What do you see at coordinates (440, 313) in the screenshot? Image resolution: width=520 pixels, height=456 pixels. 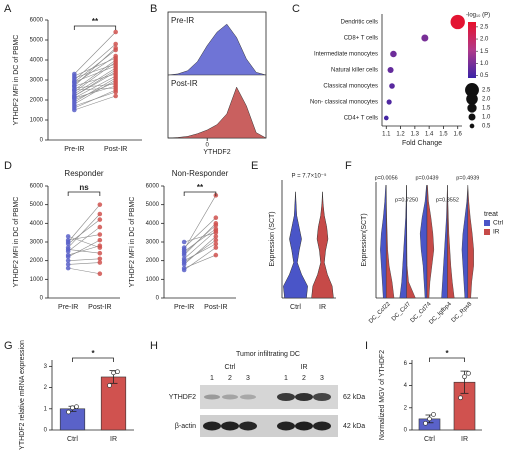 I see `x-tick-label: DC_Igfbp4` at bounding box center [440, 313].